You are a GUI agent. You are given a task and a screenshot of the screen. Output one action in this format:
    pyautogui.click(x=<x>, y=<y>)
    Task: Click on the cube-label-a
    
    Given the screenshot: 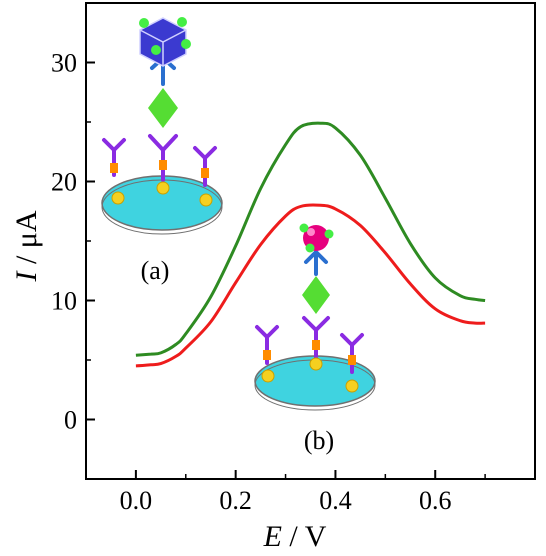 What is the action you would take?
    pyautogui.click(x=165, y=42)
    